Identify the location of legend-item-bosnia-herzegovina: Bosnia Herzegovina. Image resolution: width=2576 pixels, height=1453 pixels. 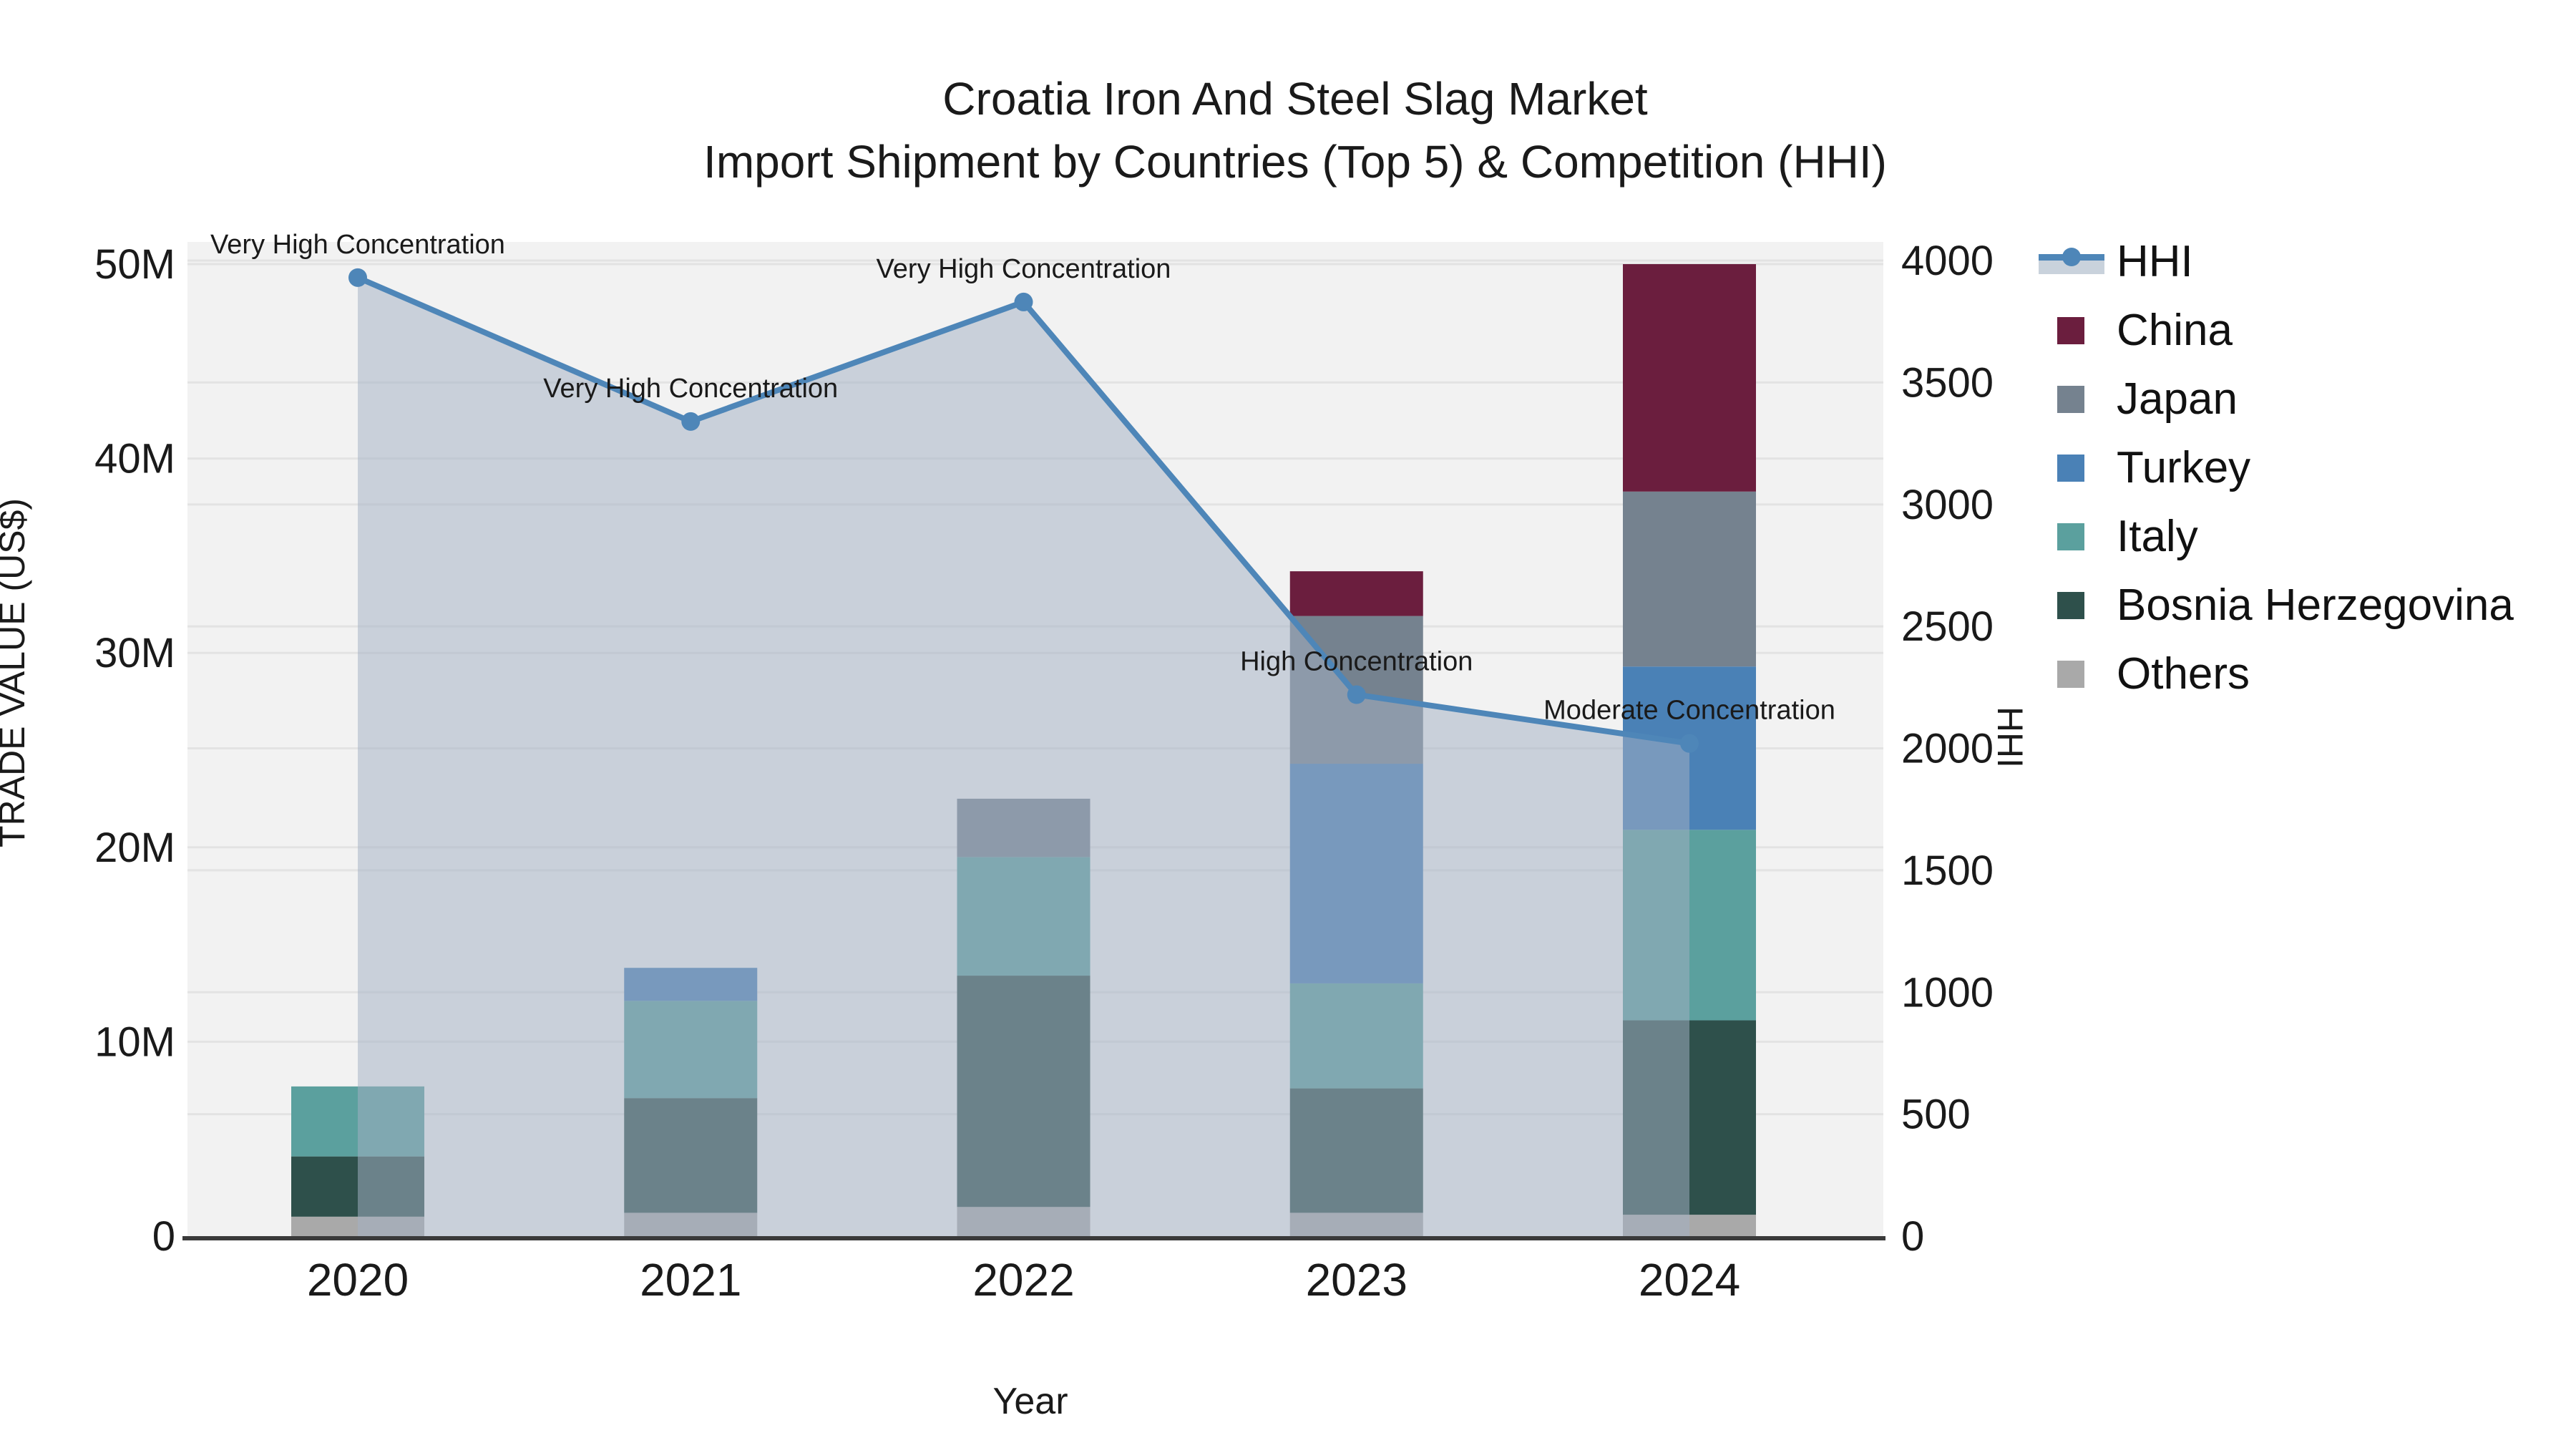
(2276, 605).